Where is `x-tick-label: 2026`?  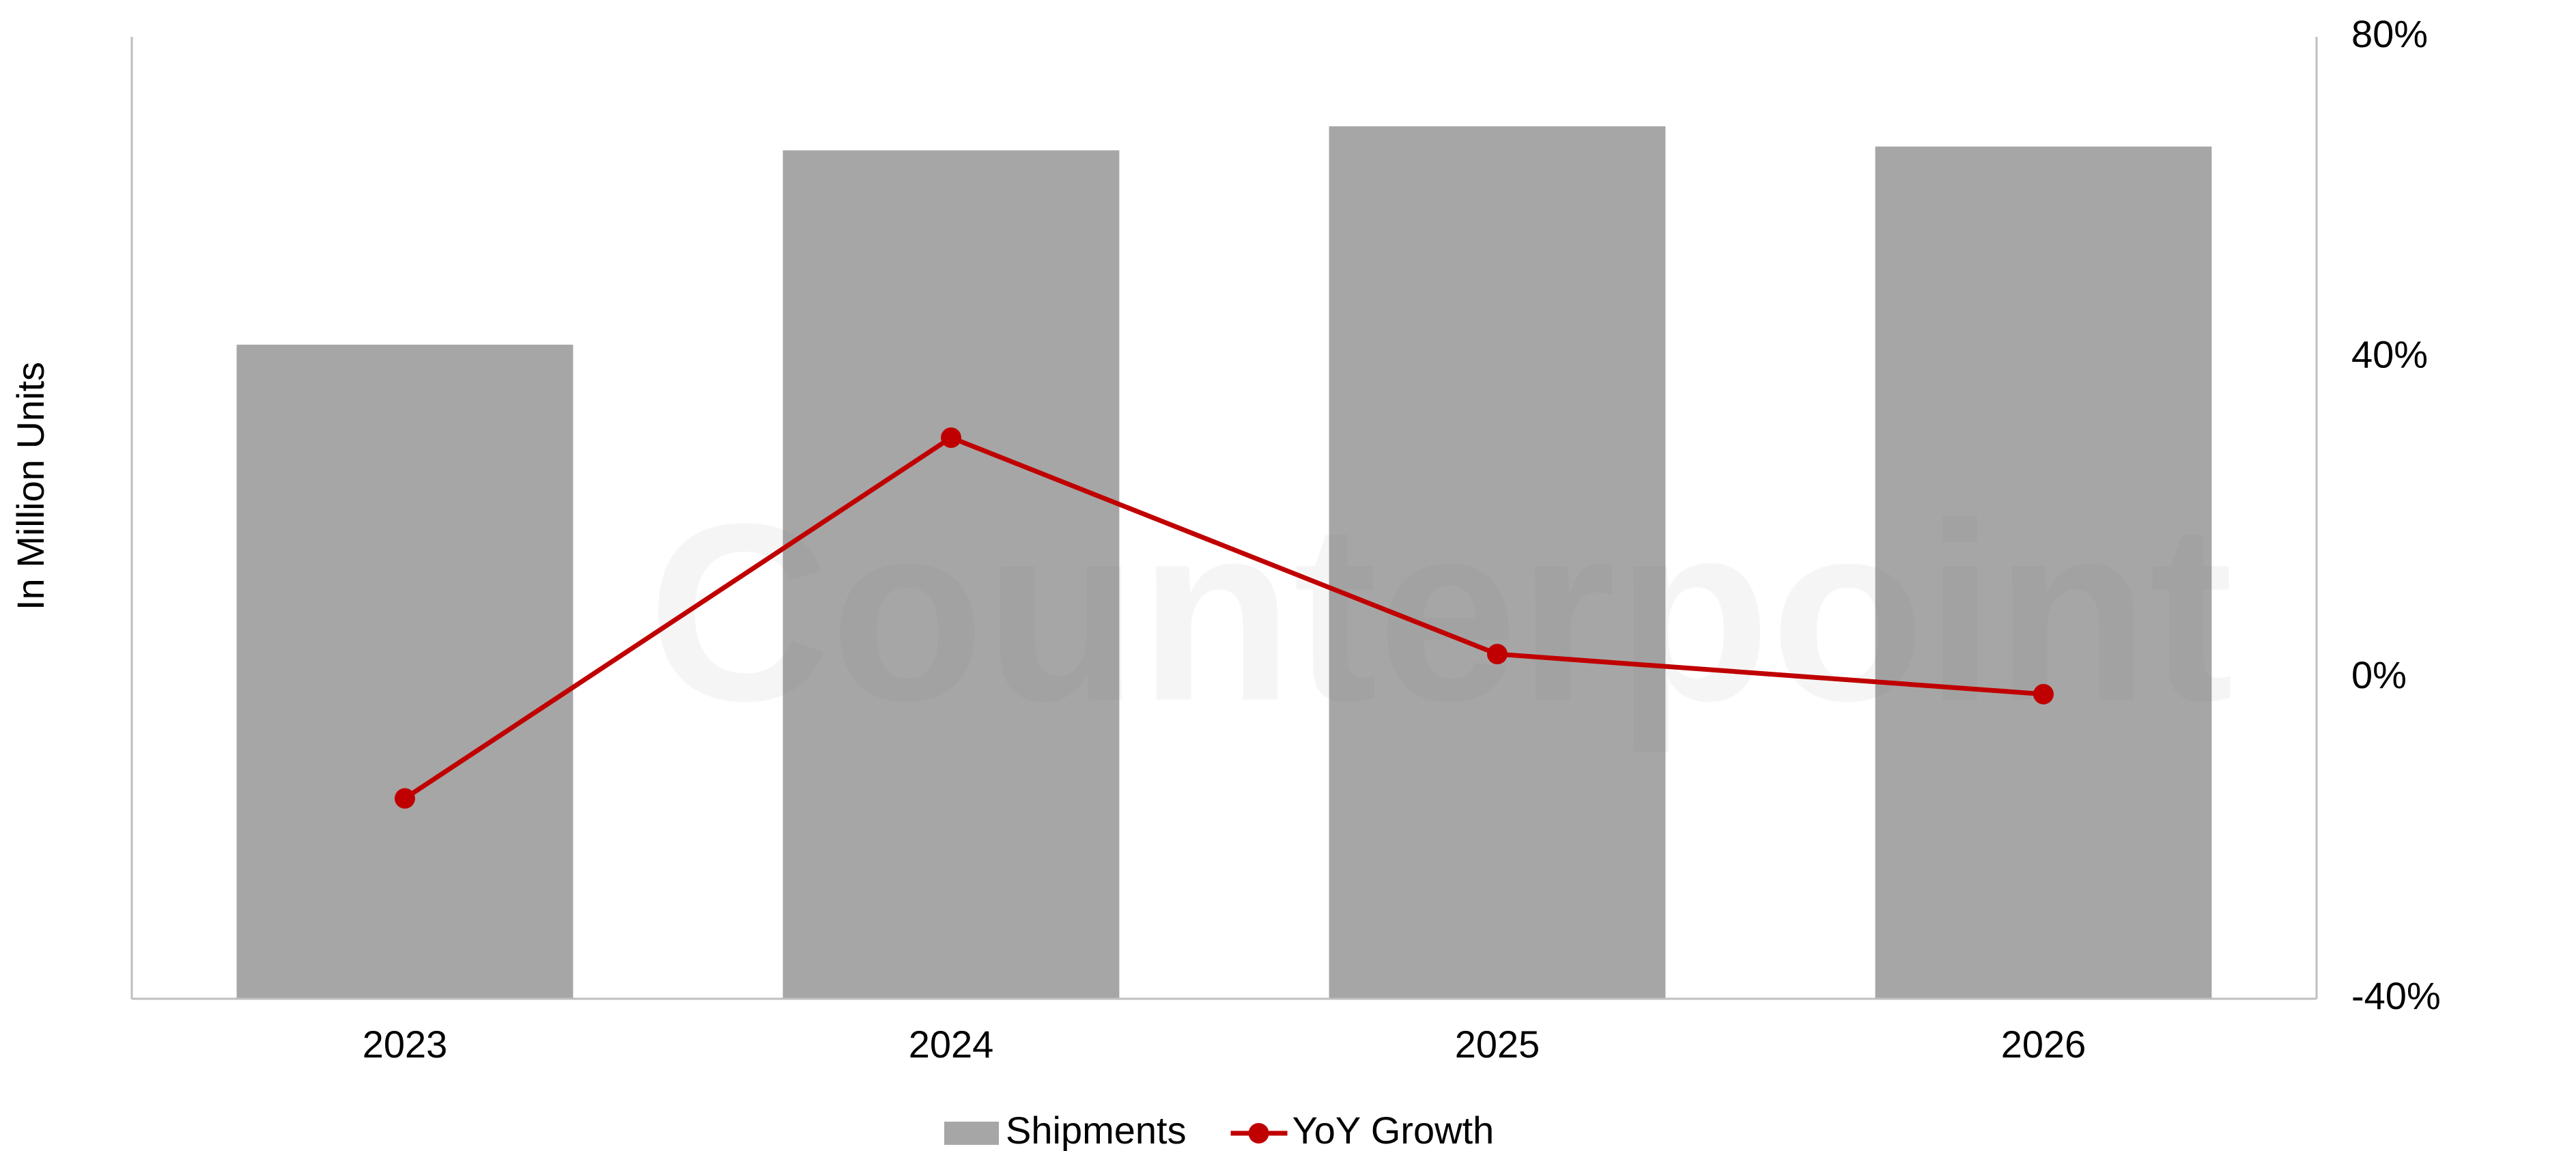
x-tick-label: 2026 is located at coordinates (2044, 1044).